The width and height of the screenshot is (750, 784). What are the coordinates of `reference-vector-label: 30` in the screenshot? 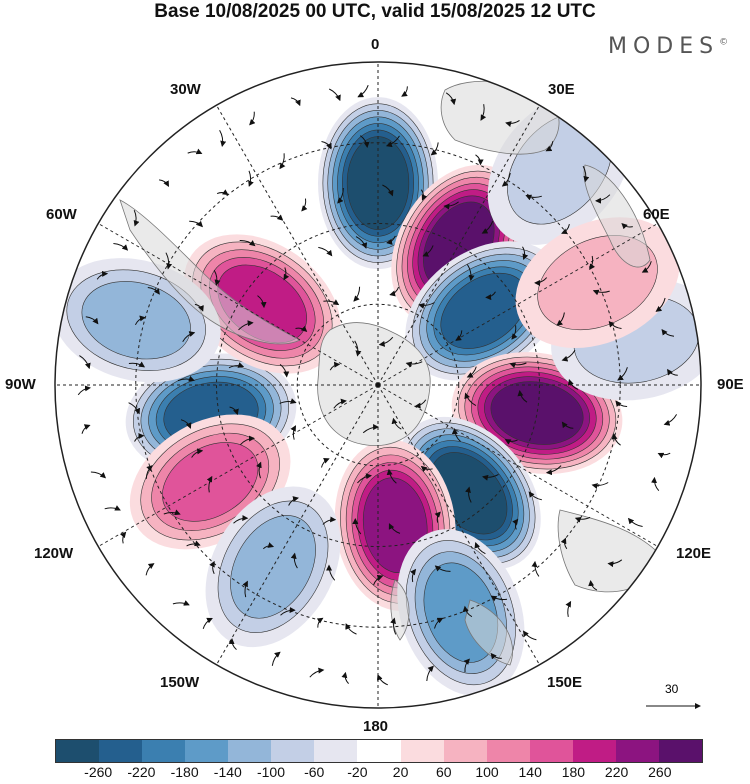 It's located at (672, 689).